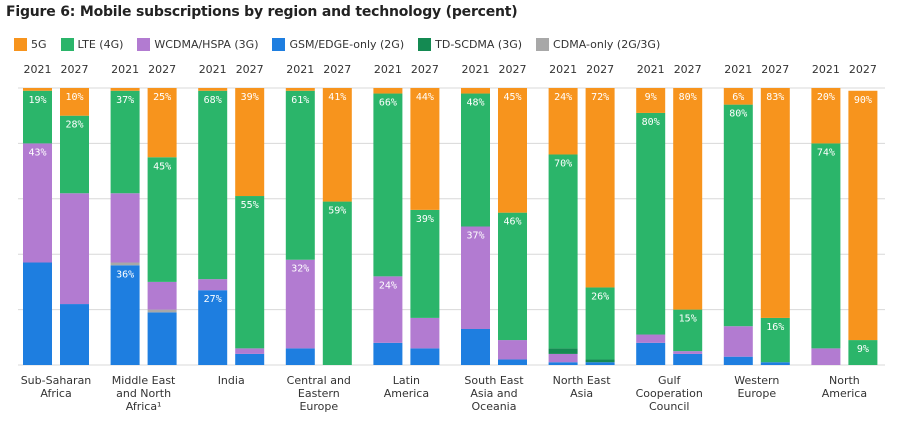 The image size is (900, 422). Describe the element at coordinates (475, 160) in the screenshot. I see `bar-segment-south-east-asia-and-oceania-2021-lte-4g` at that location.